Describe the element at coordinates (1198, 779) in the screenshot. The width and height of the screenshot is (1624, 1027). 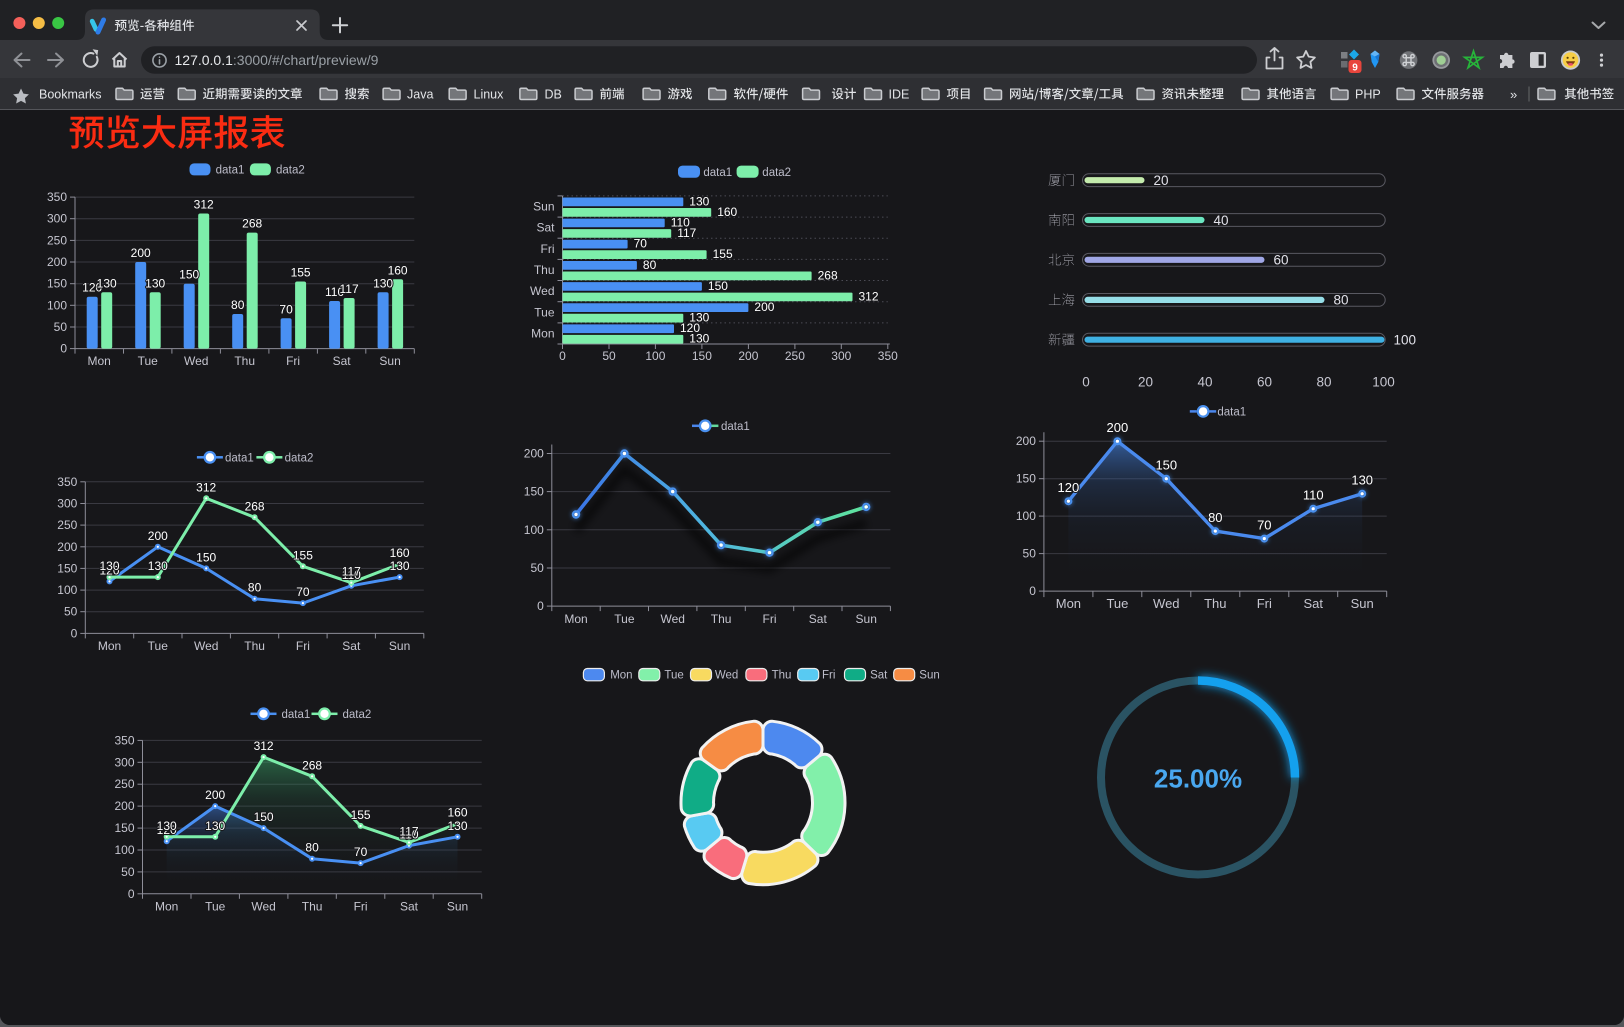
I see `svg-text: 25.00%` at that location.